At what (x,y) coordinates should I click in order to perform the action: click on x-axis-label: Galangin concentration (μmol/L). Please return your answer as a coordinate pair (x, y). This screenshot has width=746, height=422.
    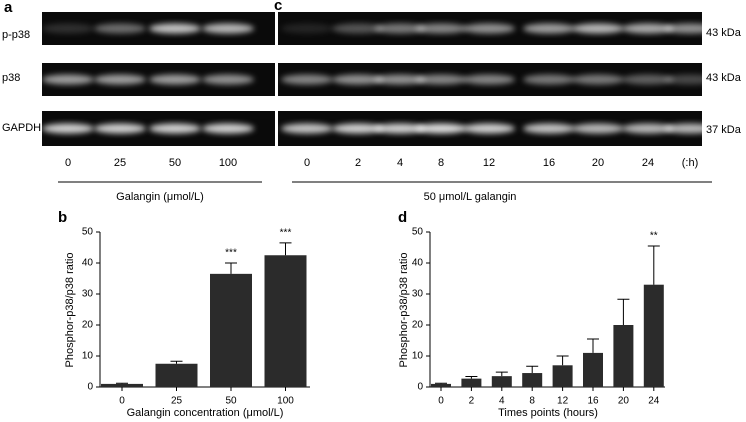
    Looking at the image, I should click on (205, 413).